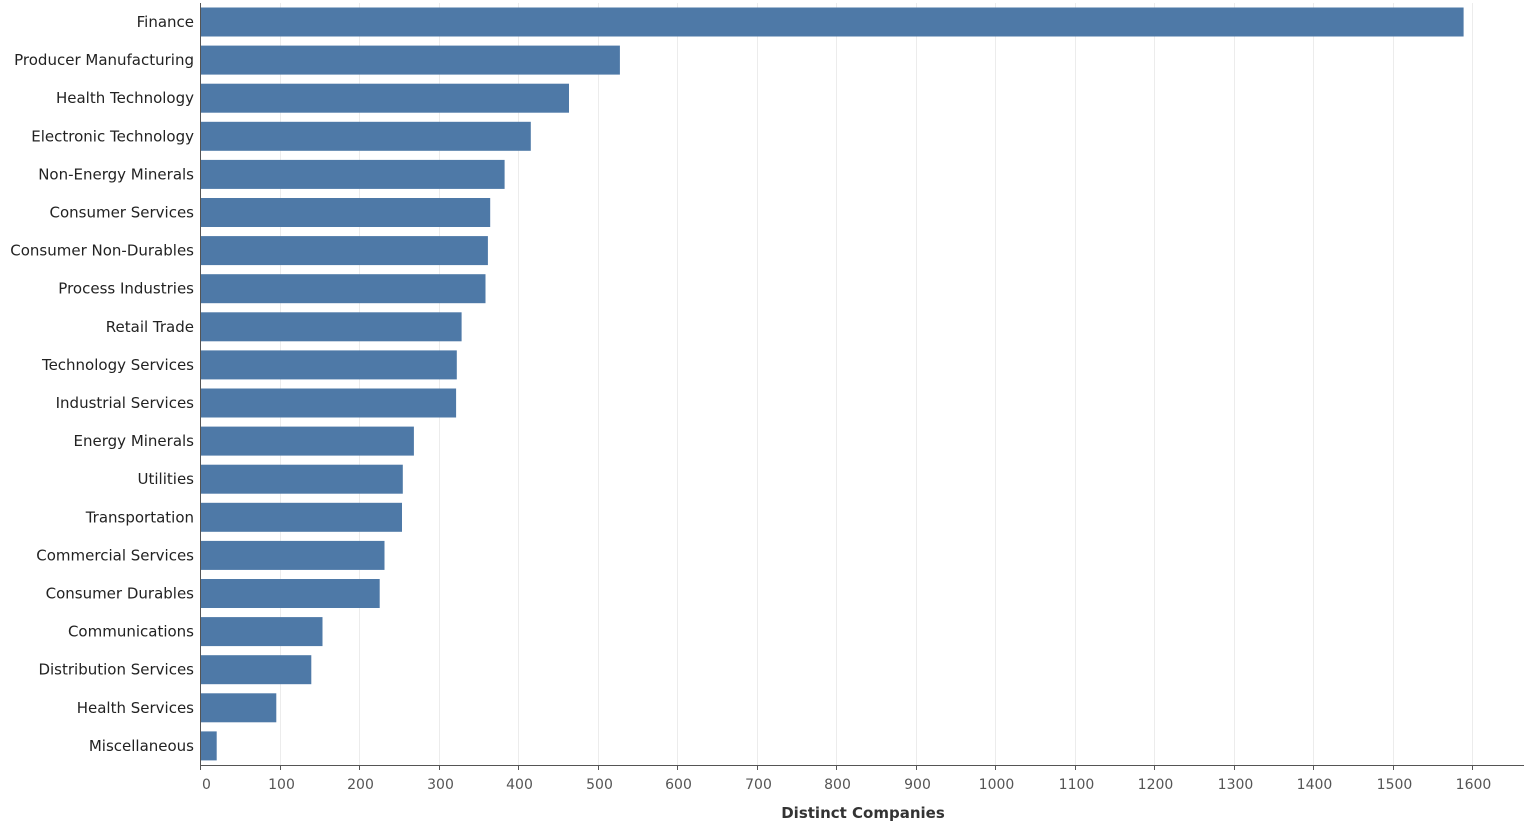 The image size is (1526, 830). I want to click on category-label: Health Technology, so click(125, 98).